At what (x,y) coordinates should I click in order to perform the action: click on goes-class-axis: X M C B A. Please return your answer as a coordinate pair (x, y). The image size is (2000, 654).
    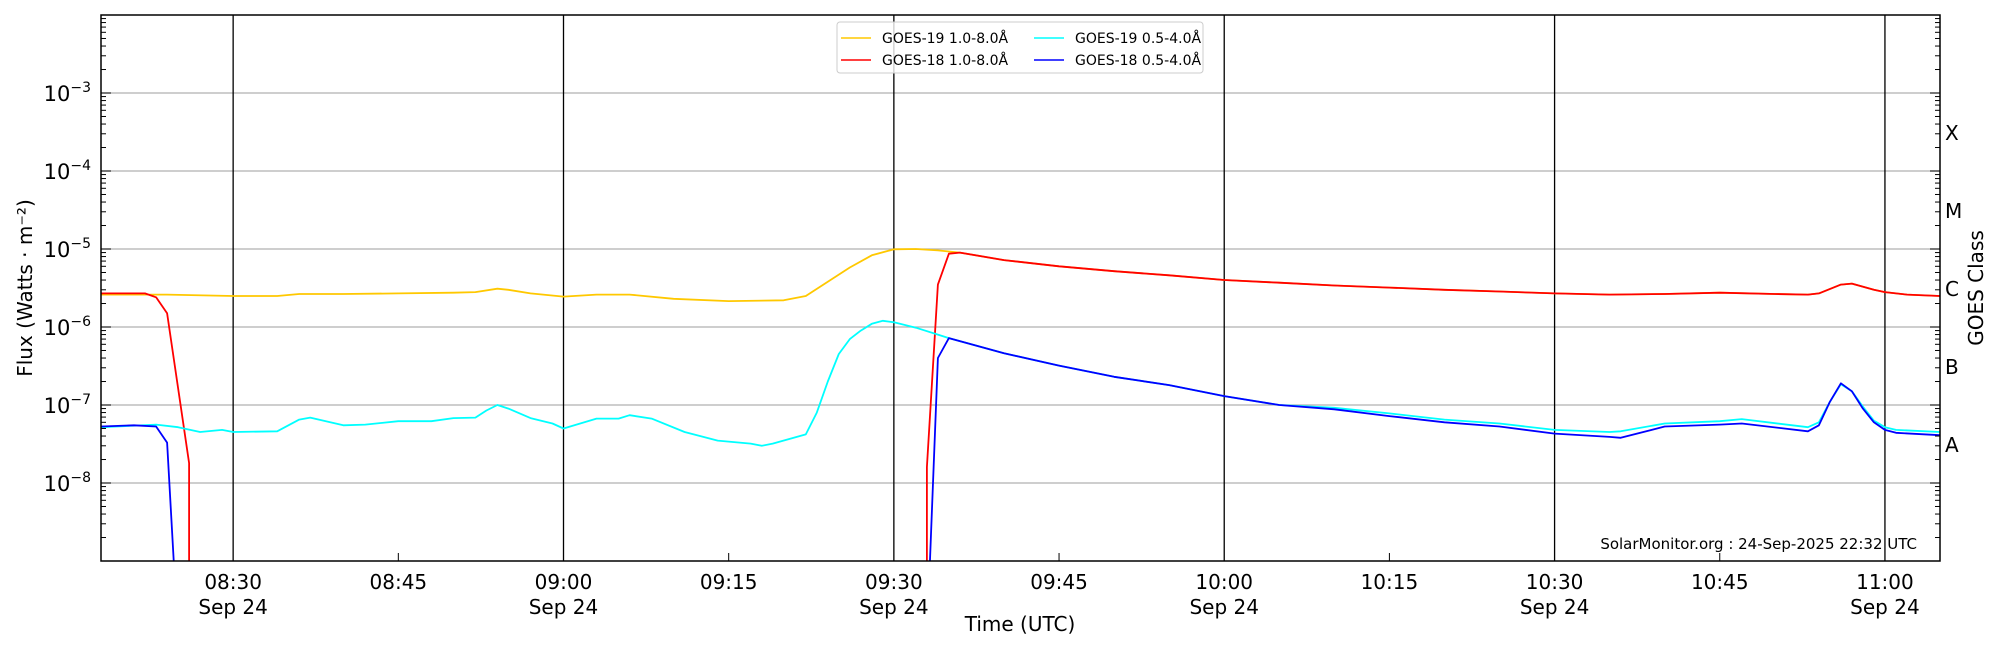
    Looking at the image, I should click on (1953, 289).